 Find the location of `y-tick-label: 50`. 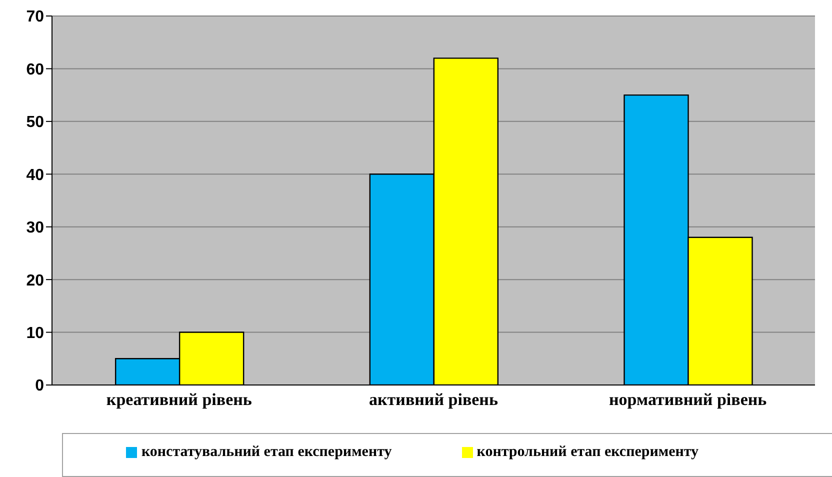

y-tick-label: 50 is located at coordinates (35, 123).